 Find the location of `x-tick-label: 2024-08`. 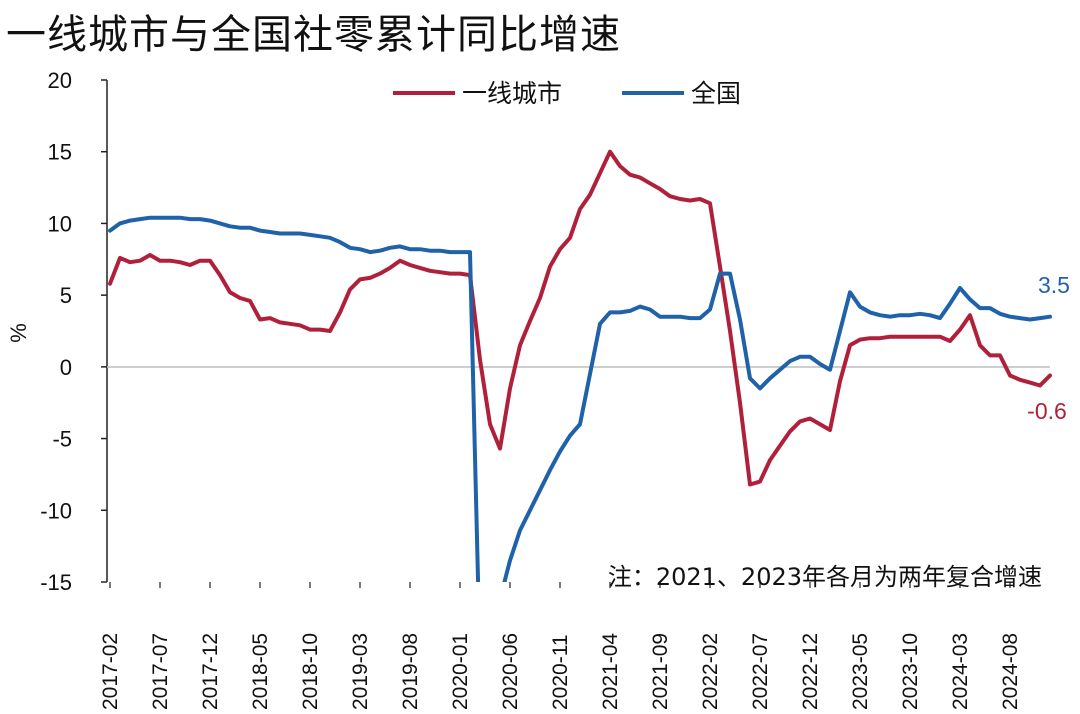

x-tick-label: 2024-08 is located at coordinates (1010, 671).